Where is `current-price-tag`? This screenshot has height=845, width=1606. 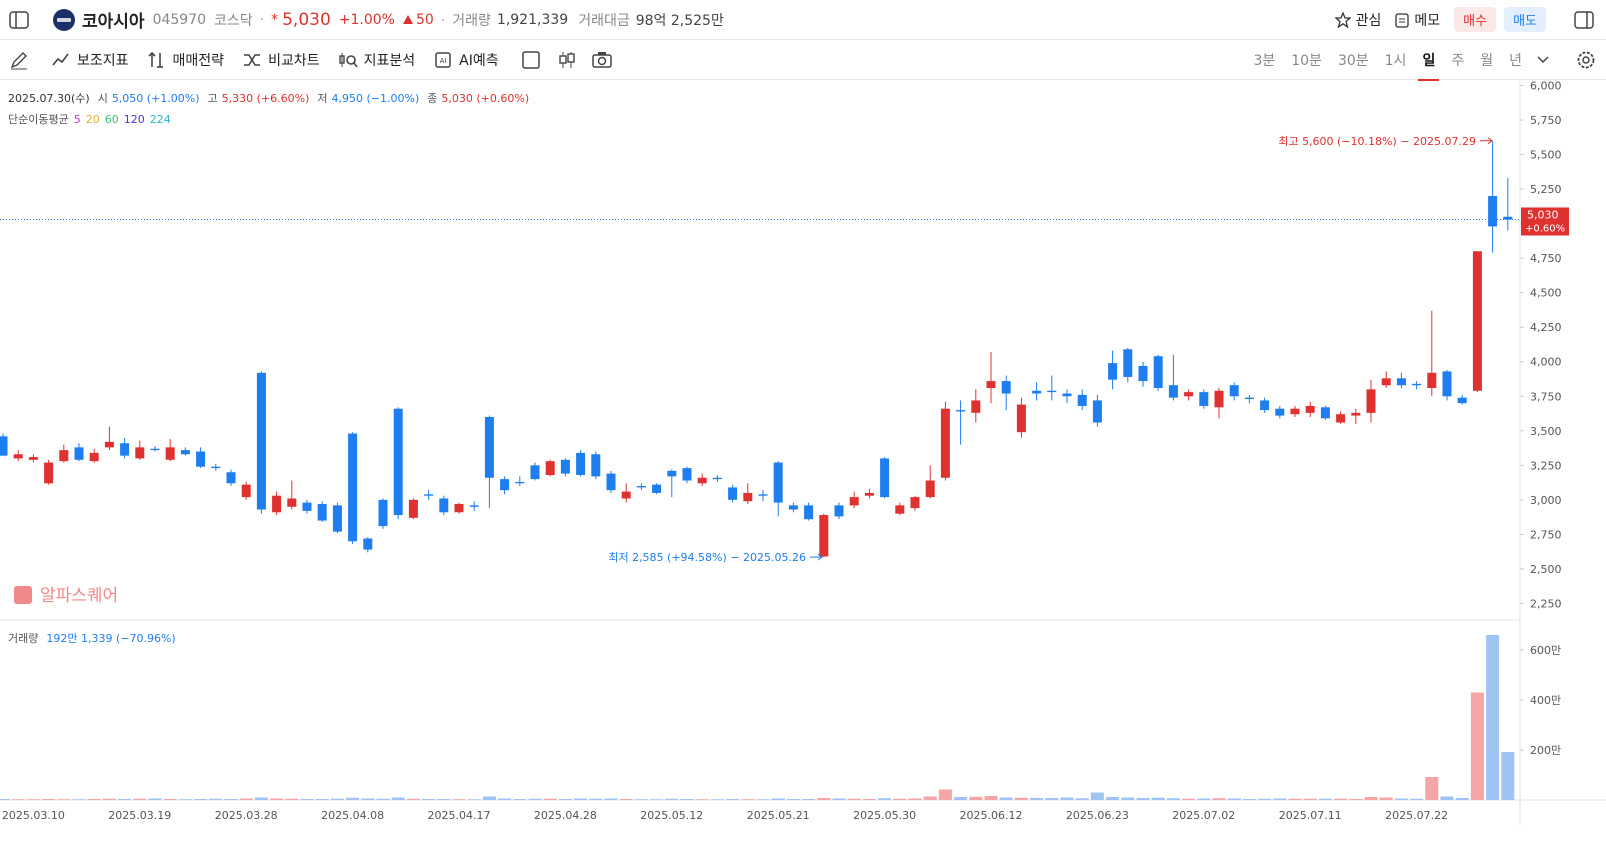
current-price-tag is located at coordinates (1545, 221).